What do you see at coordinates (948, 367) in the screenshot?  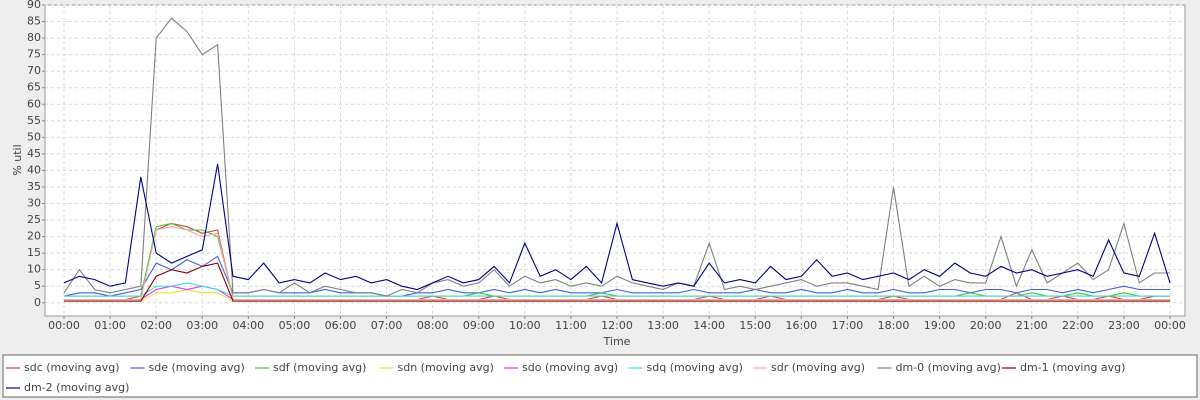 I see `legend-label: dm-0 (moving avg)` at bounding box center [948, 367].